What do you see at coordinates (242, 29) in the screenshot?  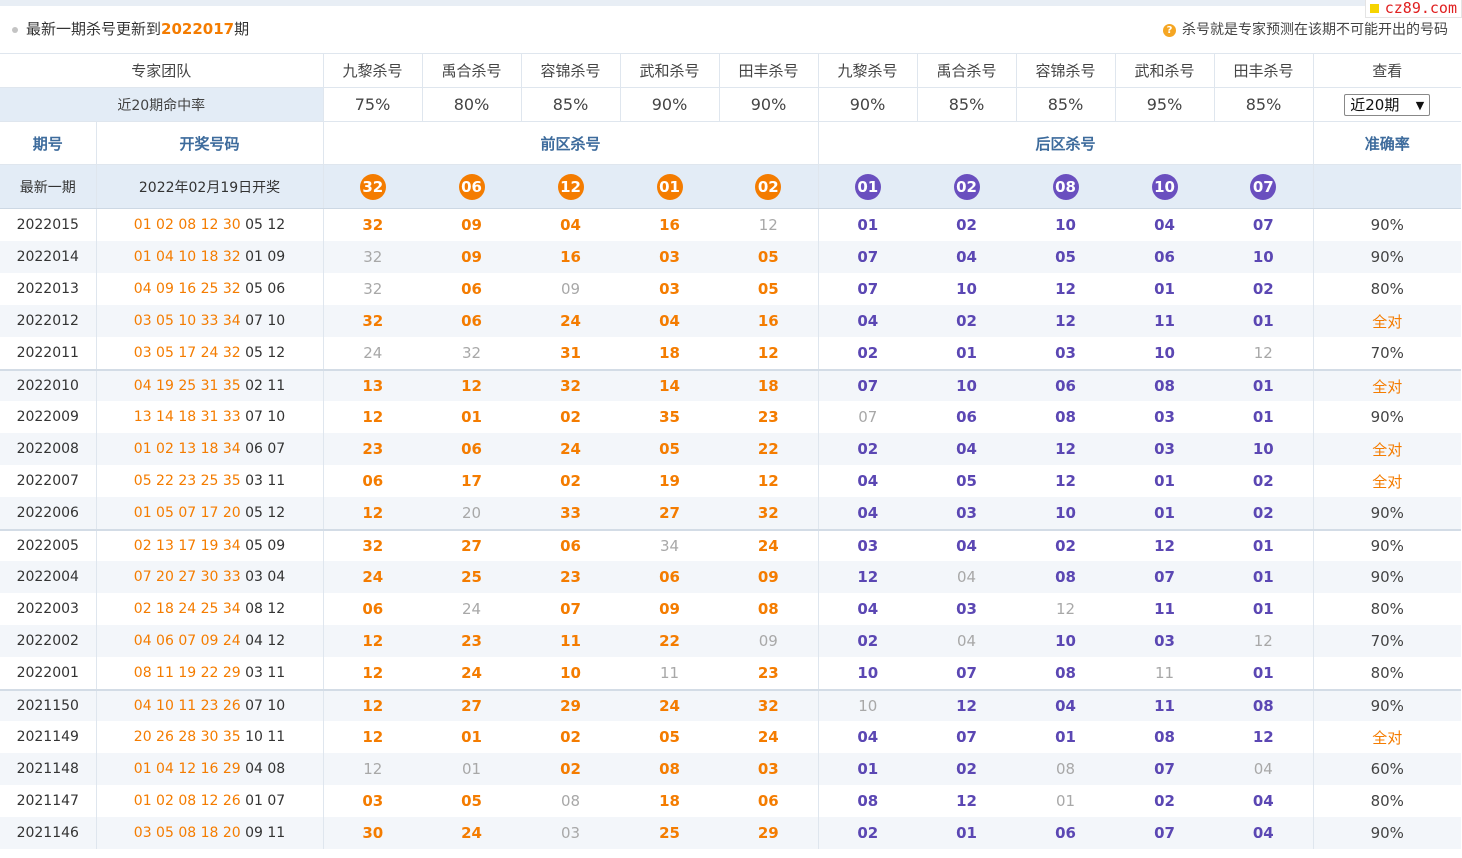 I see `title-suffix: 期` at bounding box center [242, 29].